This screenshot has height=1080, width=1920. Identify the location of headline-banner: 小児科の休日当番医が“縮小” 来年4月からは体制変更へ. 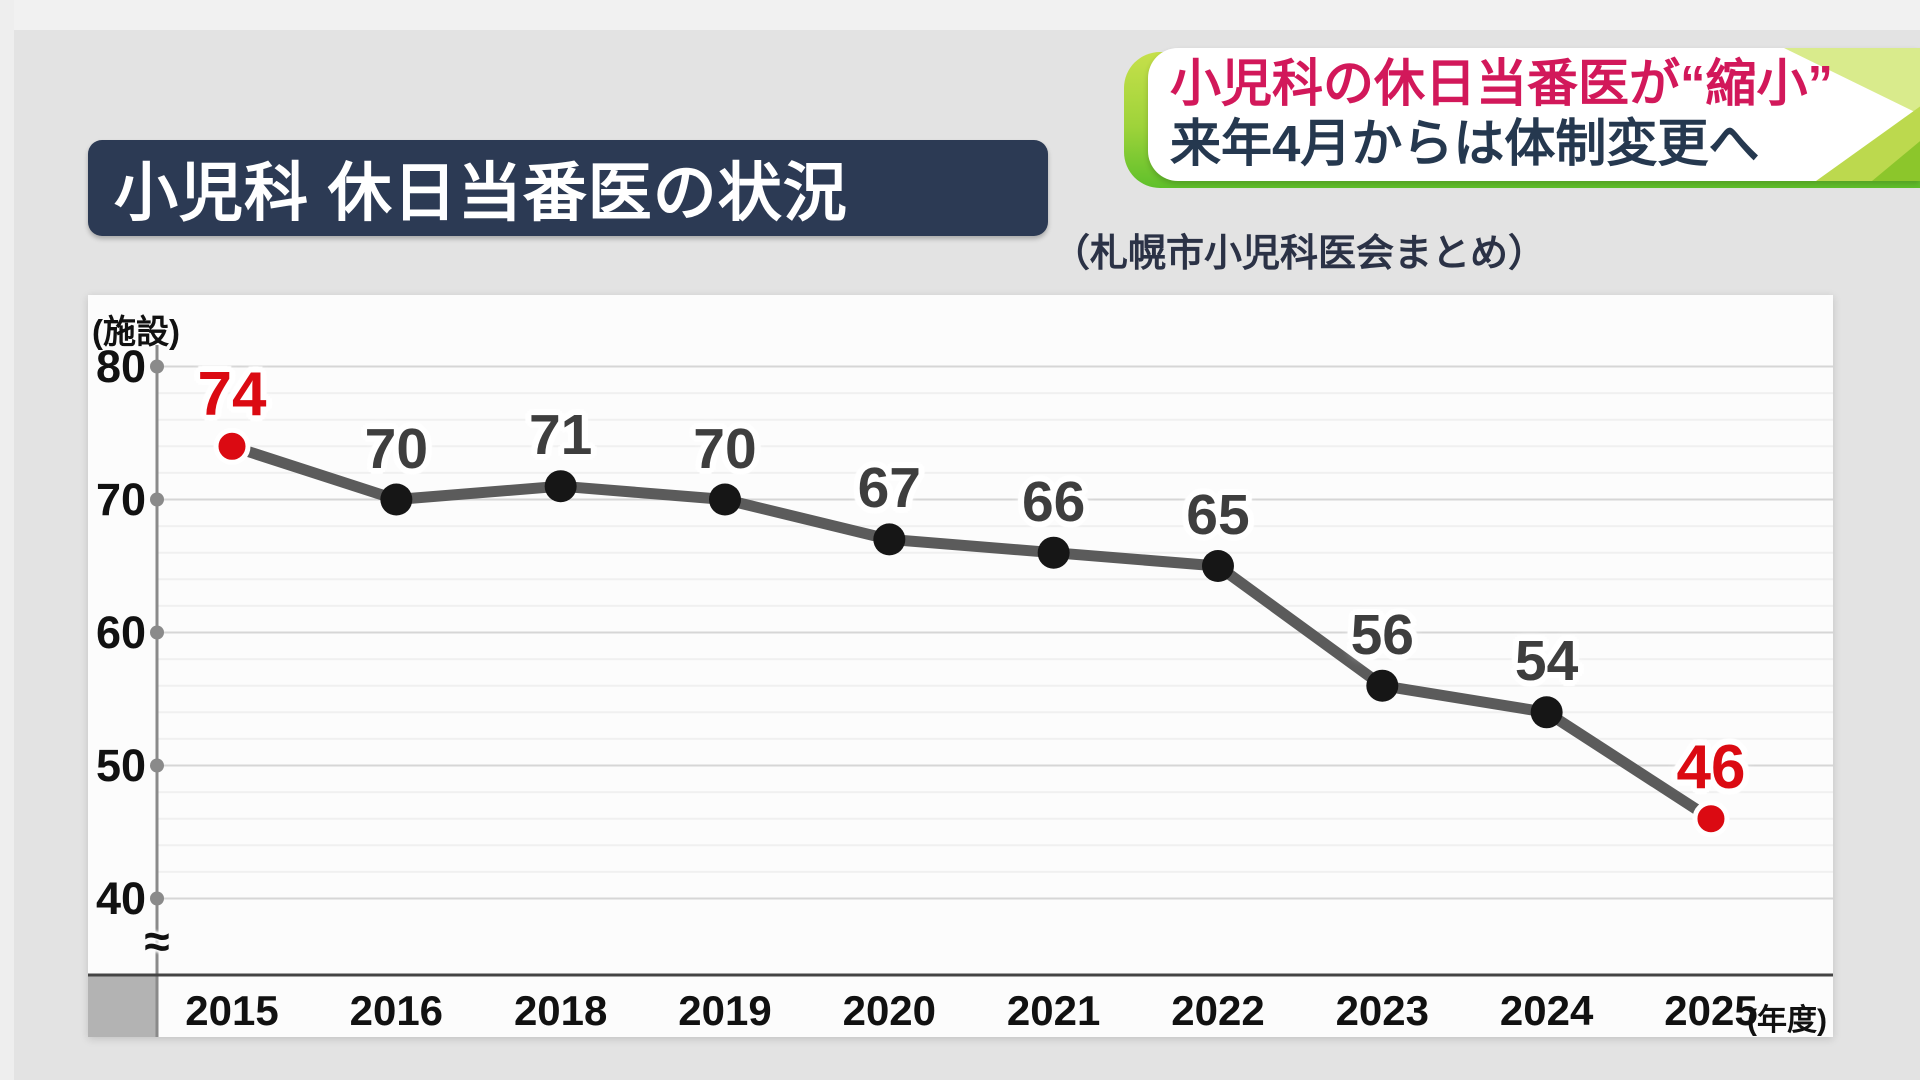
(1522, 118).